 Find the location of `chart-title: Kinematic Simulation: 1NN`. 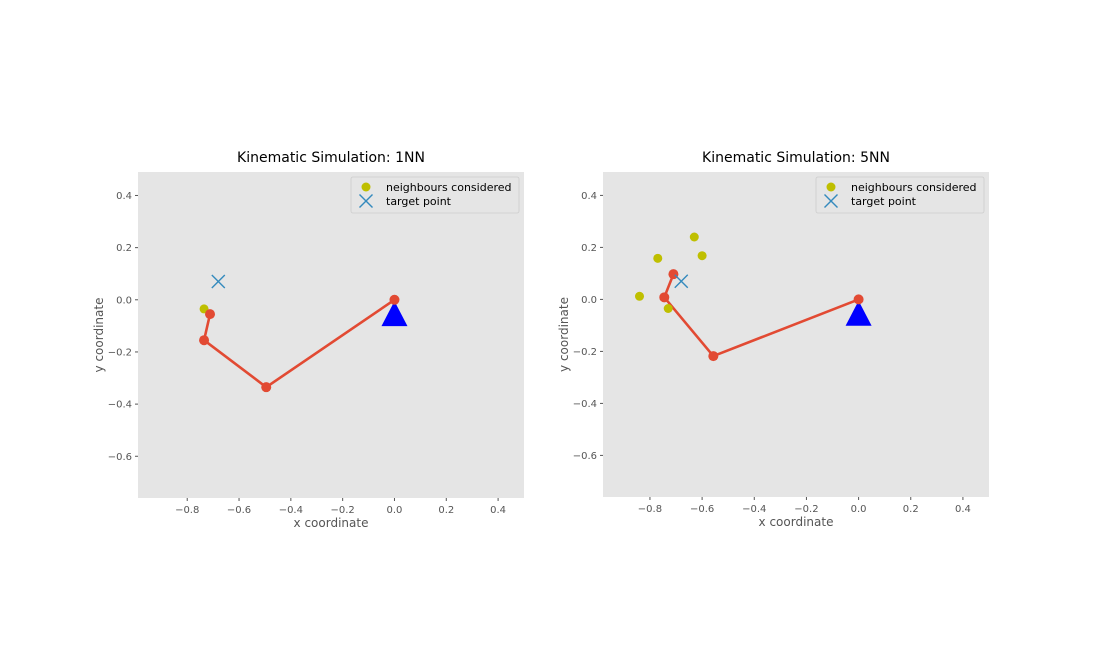

chart-title: Kinematic Simulation: 1NN is located at coordinates (331, 158).